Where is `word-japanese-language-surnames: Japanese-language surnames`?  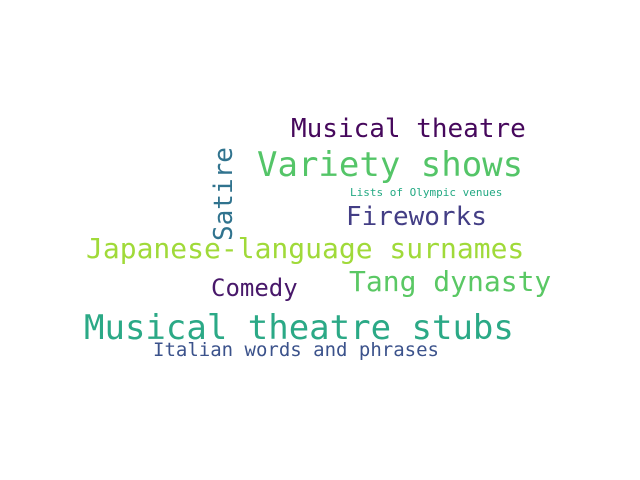
word-japanese-language-surnames: Japanese-language surnames is located at coordinates (305, 248).